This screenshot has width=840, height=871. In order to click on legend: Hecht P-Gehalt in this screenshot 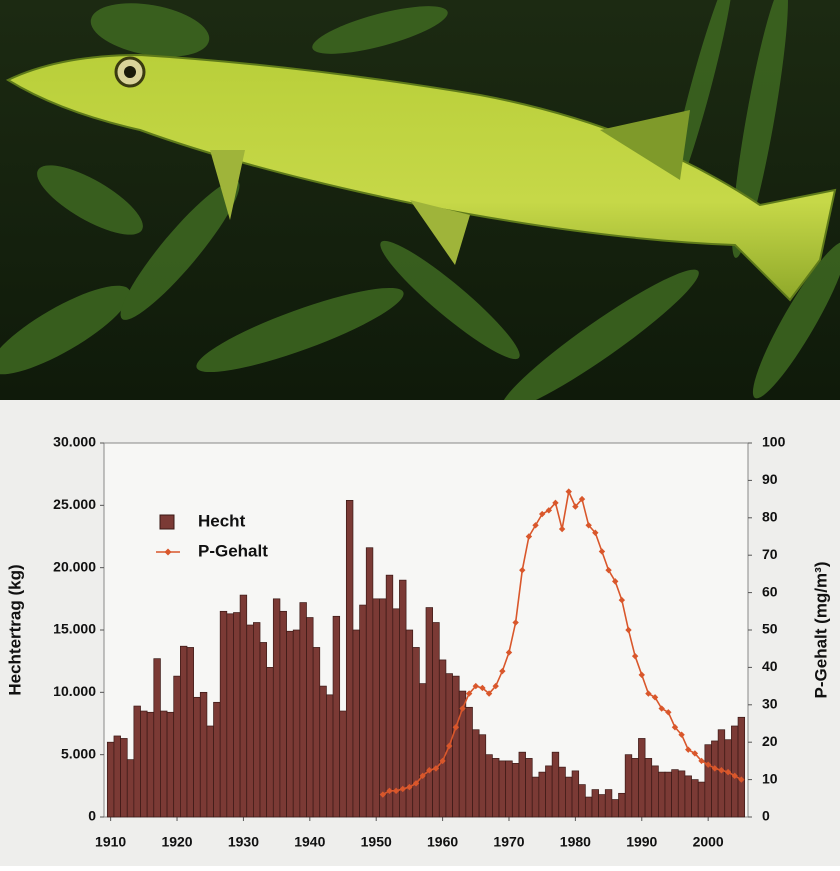, I will do `click(226, 537)`.